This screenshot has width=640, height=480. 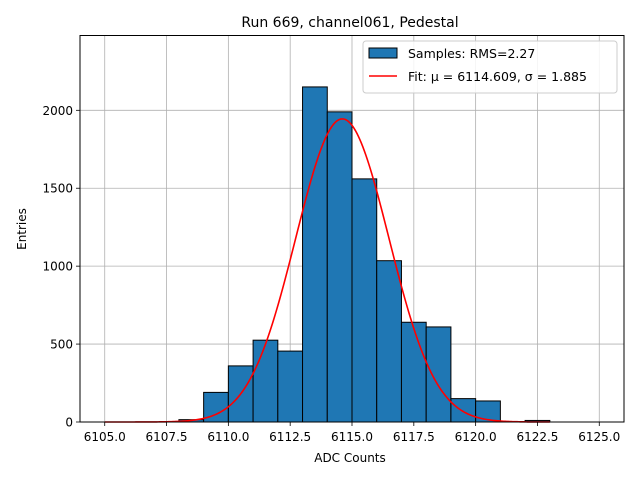 I want to click on y-axis-ticks: 0 500 1000 1500 2000, so click(x=61, y=267).